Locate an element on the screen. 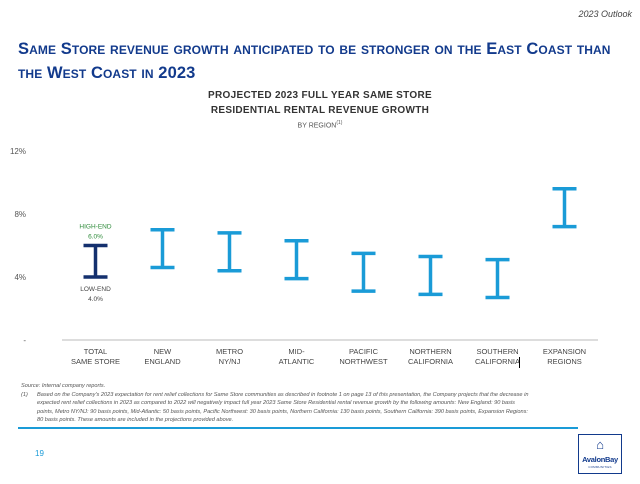  chart-title-line-1: PROJECTED 2023 FULL YEAR SAME STORE is located at coordinates (320, 95).